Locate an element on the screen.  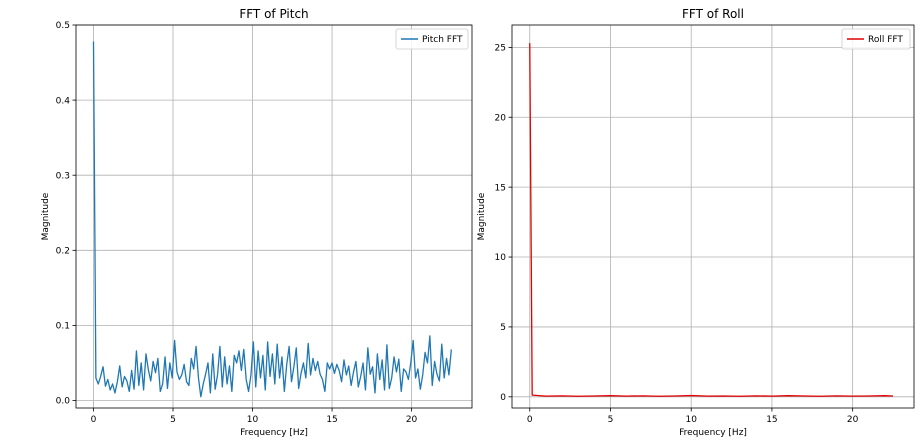
y-tick-label: 0.4 is located at coordinates (63, 101).